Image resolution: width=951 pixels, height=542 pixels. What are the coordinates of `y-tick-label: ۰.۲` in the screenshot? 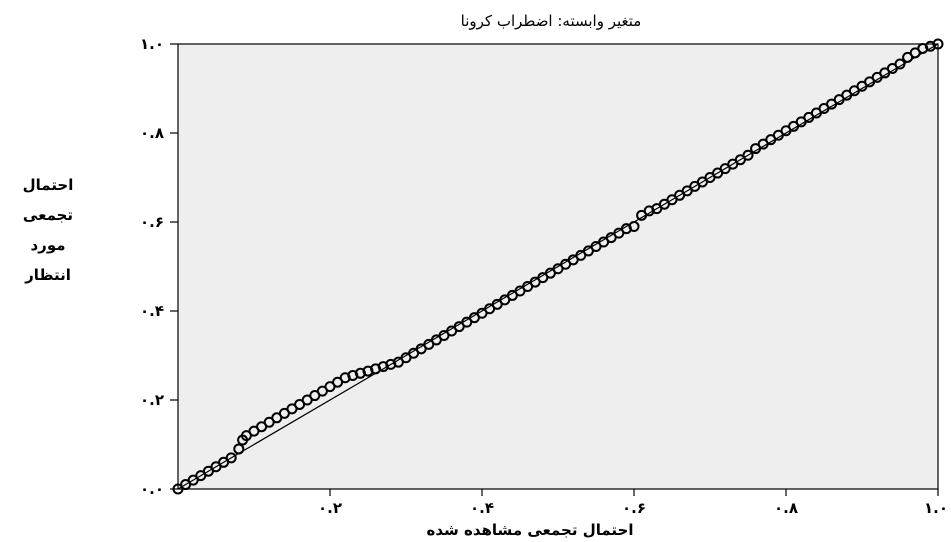 It's located at (152, 400).